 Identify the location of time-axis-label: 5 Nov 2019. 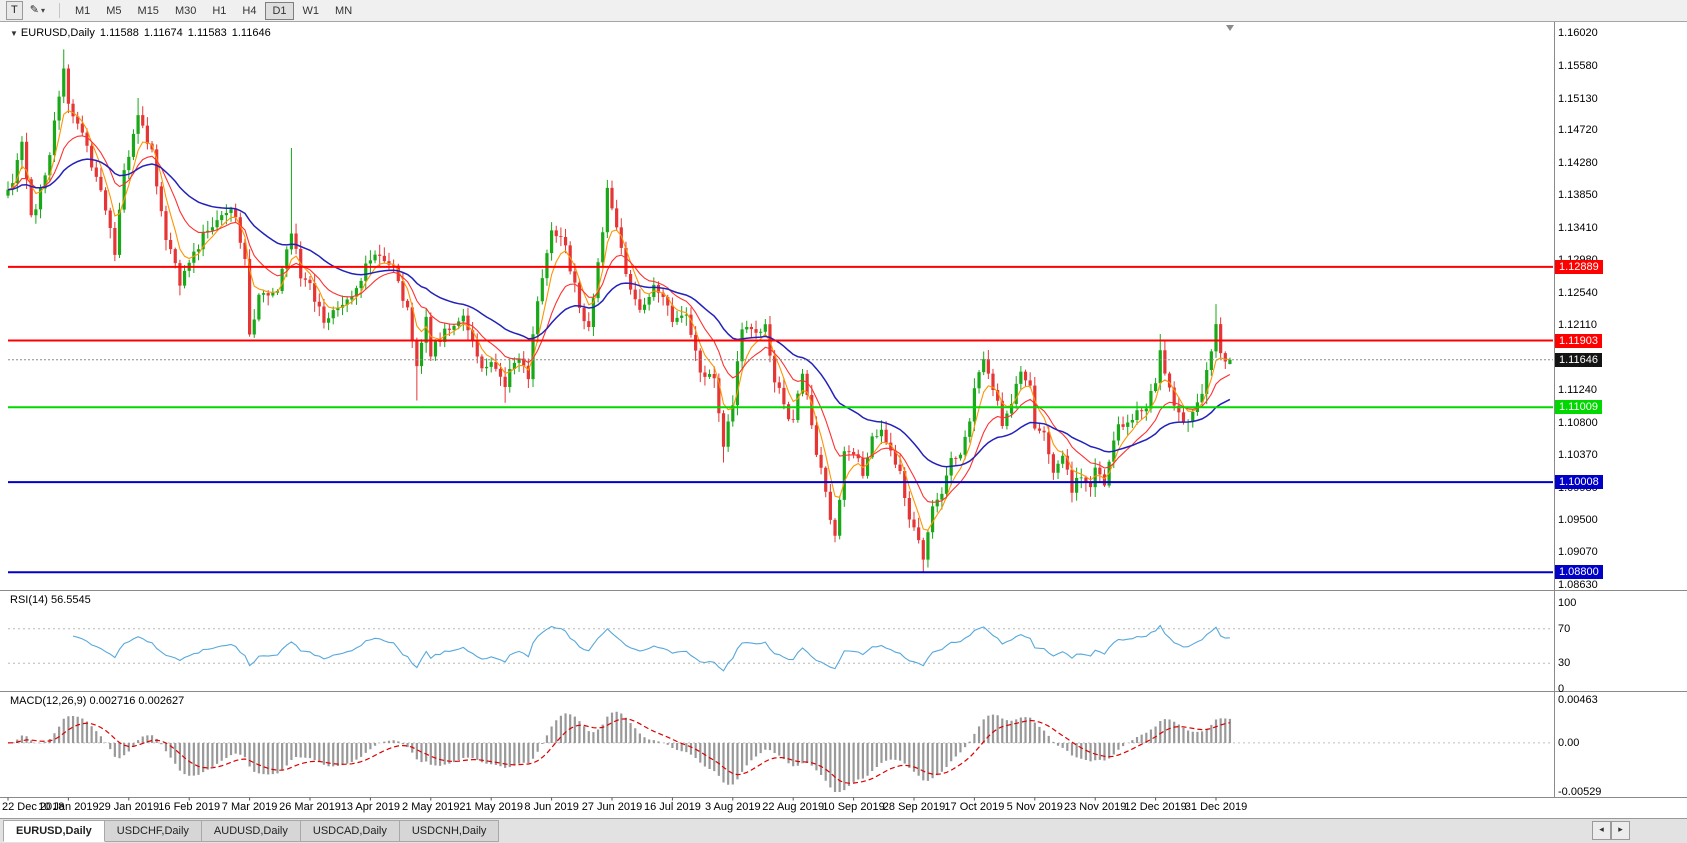
(1034, 807).